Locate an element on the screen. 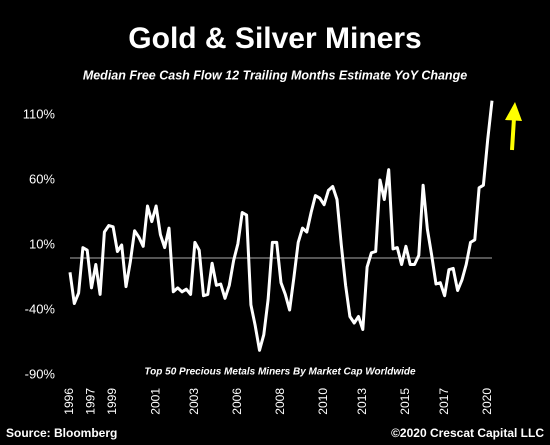 The width and height of the screenshot is (550, 445). y-tick-label: 10% is located at coordinates (42, 243).